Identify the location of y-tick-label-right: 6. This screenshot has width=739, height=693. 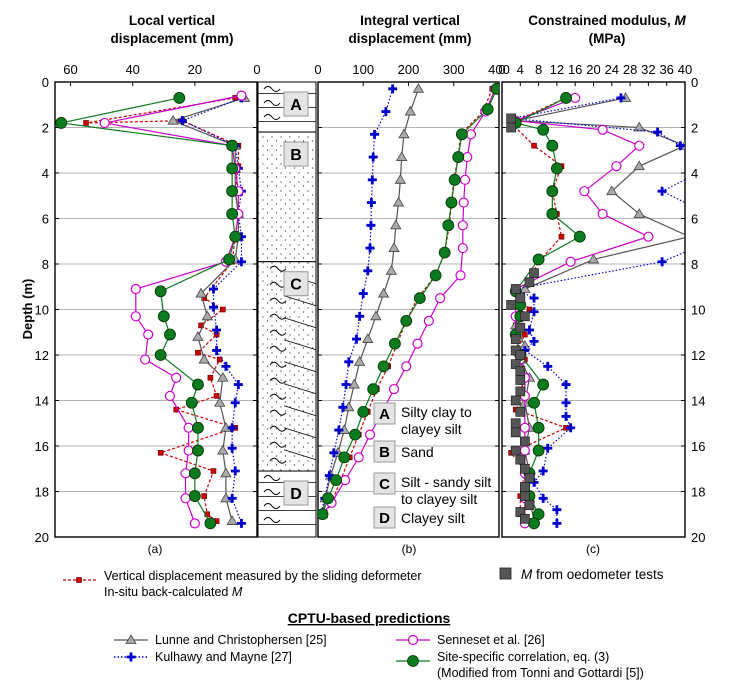
(694, 219).